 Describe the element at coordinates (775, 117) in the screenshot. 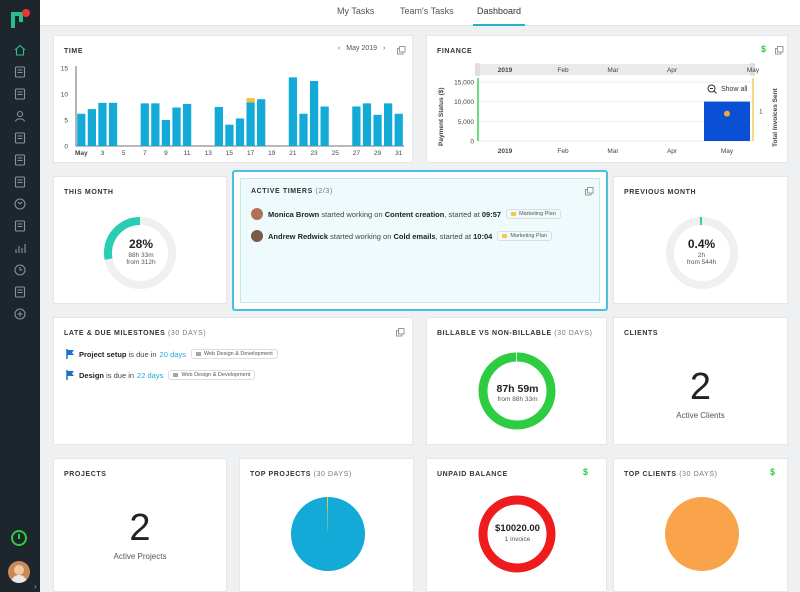

I see `y2-axis-title: Total Invoices Sent` at that location.